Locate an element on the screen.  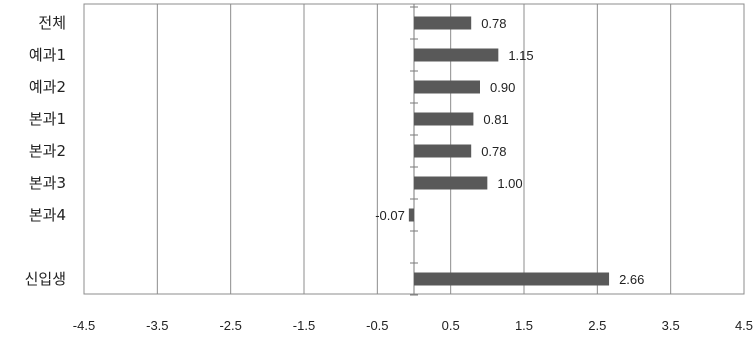
category-label: 예과1 is located at coordinates (47, 55).